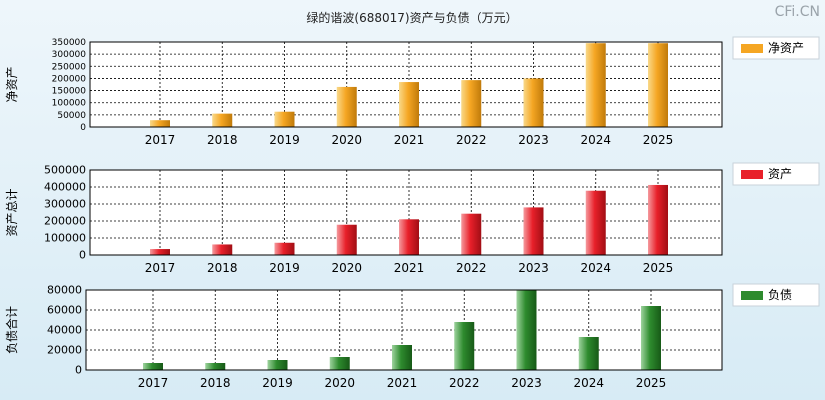 Image resolution: width=825 pixels, height=400 pixels. I want to click on chart-title: 绿的谐波(688017)资产与负债（万元）, so click(411, 17).